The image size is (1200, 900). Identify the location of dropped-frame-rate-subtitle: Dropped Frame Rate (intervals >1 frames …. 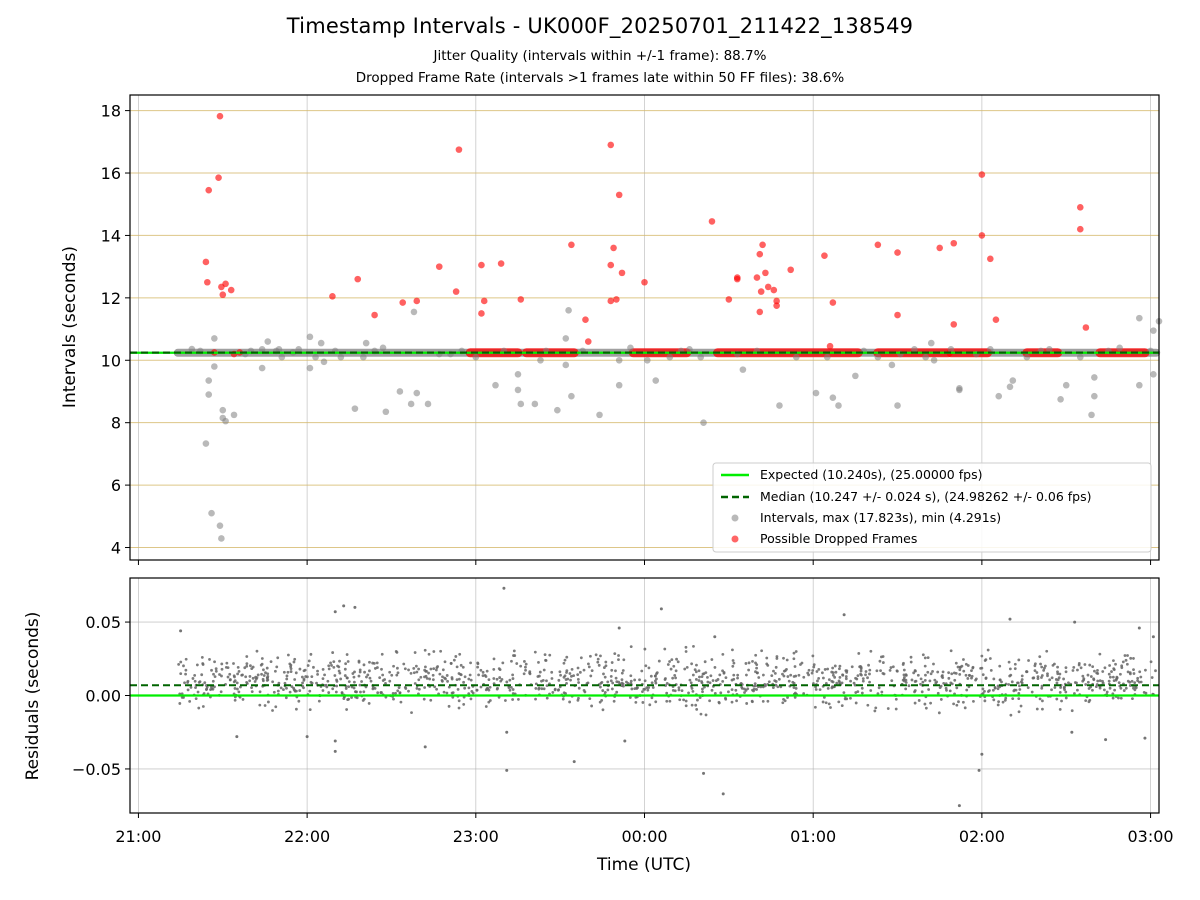
(600, 78).